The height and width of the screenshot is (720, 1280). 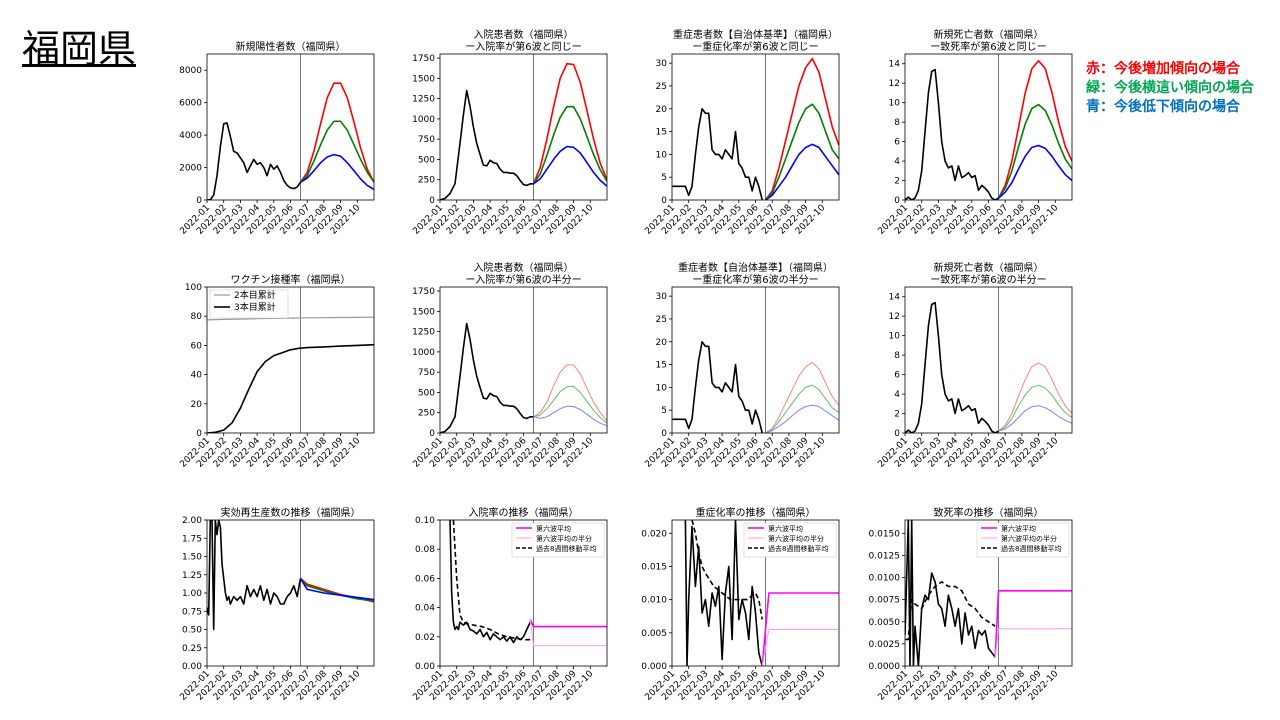 I want to click on y-tick-label: 2, so click(x=897, y=182).